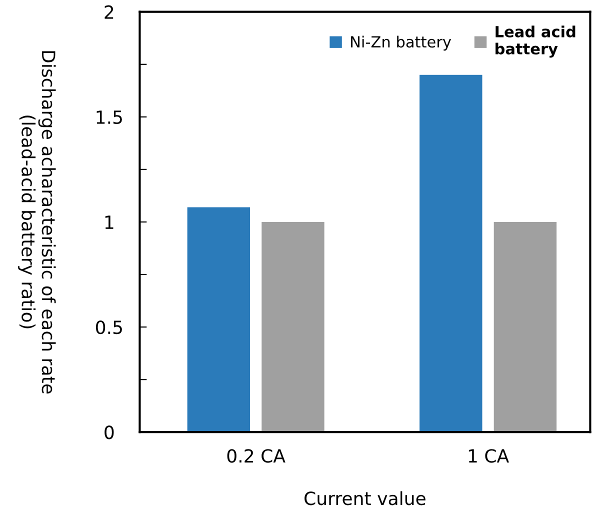  I want to click on x-axis-title: Current value, so click(365, 498).